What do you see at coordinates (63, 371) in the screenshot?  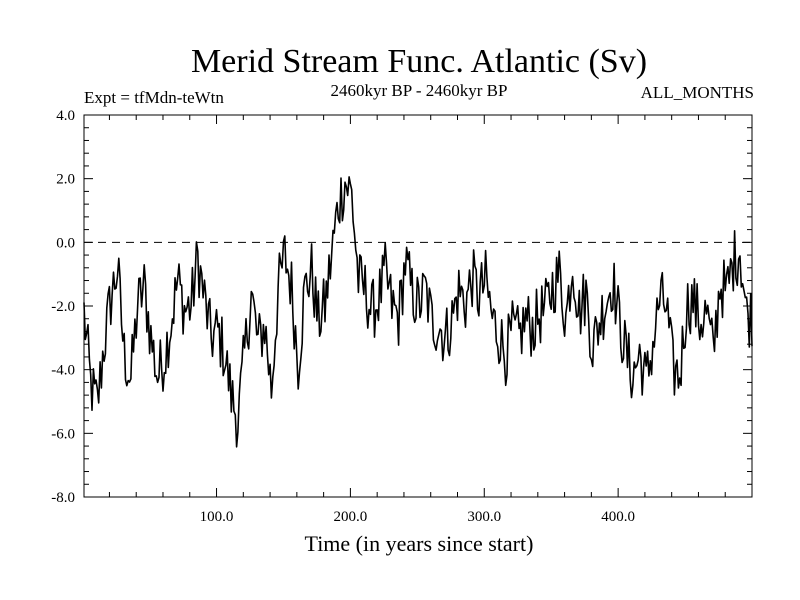 I see `y-tick-label: -4.0` at bounding box center [63, 371].